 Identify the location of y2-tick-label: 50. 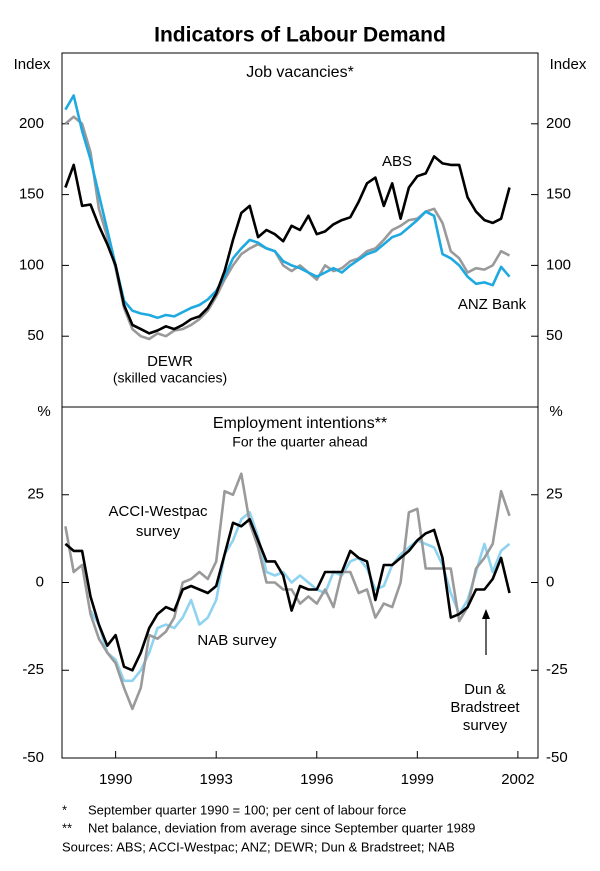
(554, 335).